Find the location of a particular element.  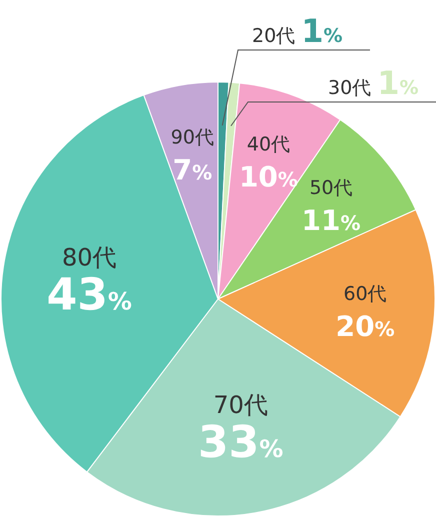

data-label: 10% is located at coordinates (268, 177).